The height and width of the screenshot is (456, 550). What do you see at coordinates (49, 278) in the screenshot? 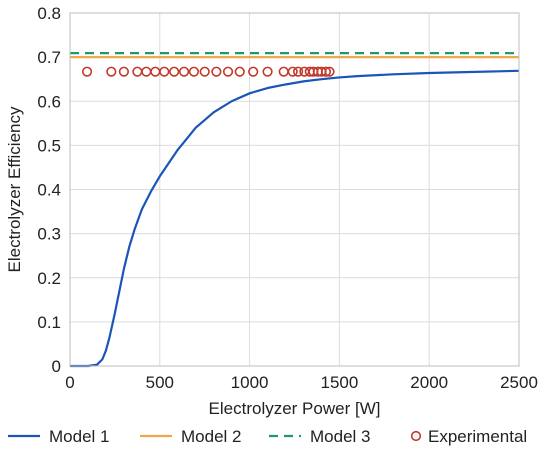
I see `y-tick-label: 0.2` at bounding box center [49, 278].